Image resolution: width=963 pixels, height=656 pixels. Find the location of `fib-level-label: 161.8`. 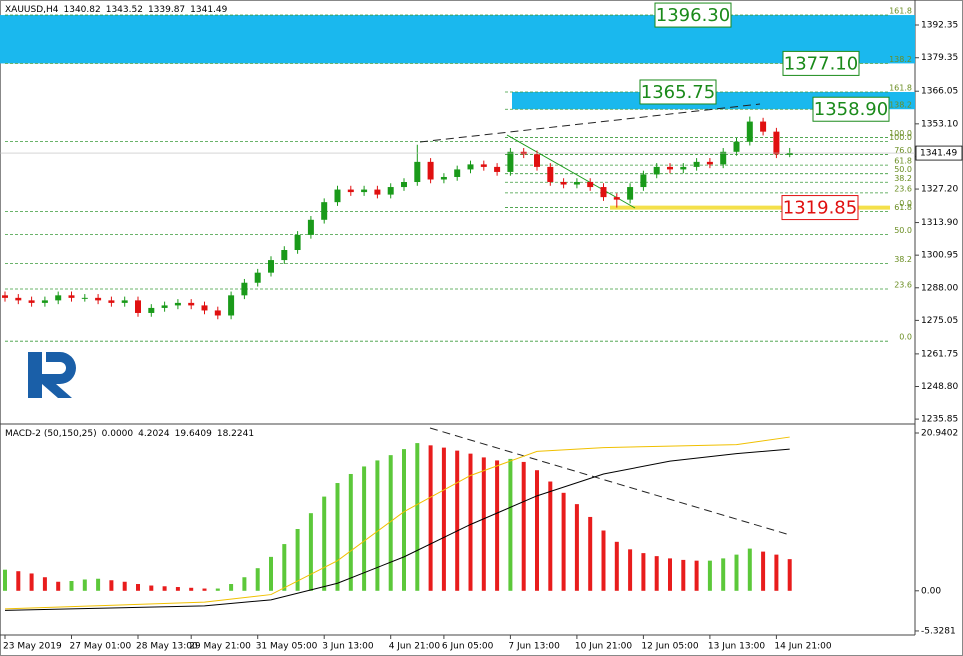

fib-level-label: 161.8 is located at coordinates (900, 11).